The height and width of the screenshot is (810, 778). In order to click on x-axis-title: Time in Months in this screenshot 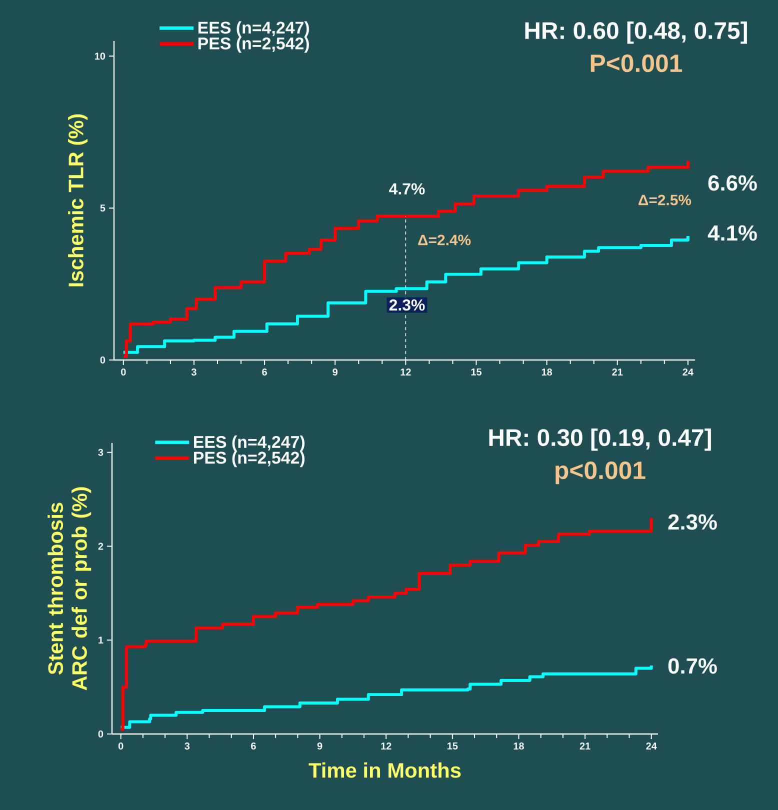, I will do `click(384, 770)`.